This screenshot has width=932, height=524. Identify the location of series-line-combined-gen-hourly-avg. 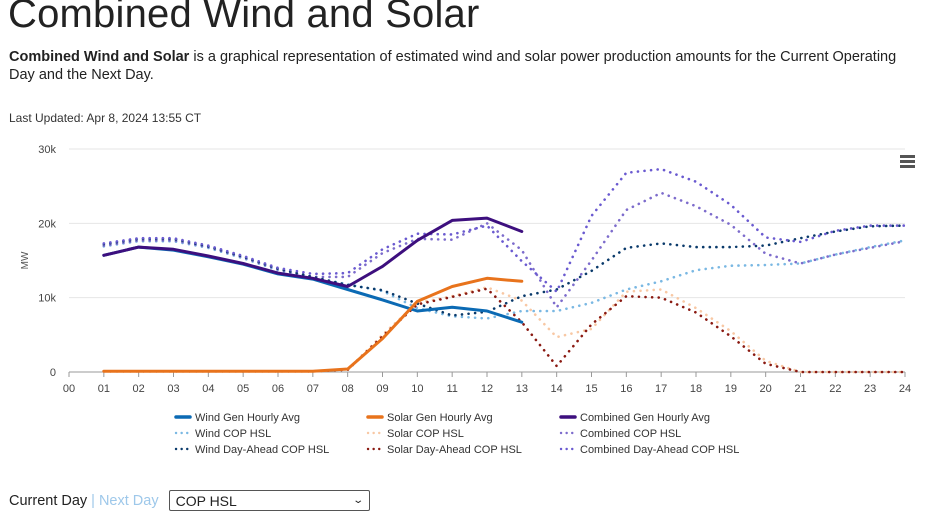
(313, 252).